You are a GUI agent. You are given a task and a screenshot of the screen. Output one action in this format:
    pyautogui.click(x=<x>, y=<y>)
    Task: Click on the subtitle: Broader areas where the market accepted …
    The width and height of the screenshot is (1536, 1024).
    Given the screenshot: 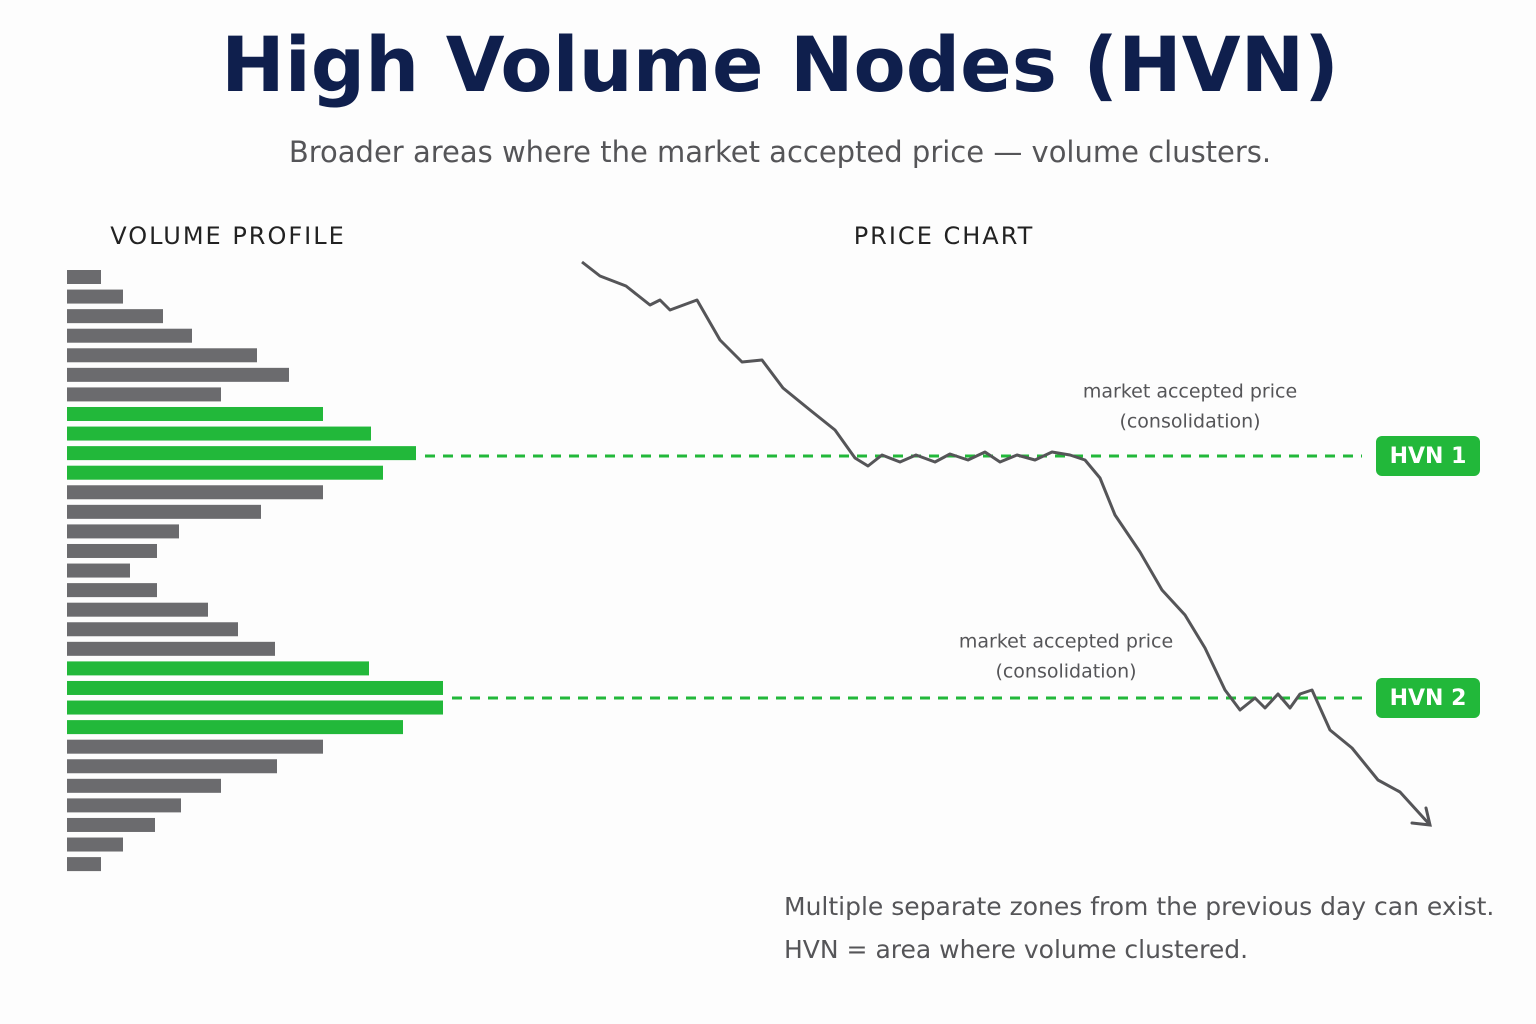 What is the action you would take?
    pyautogui.click(x=780, y=152)
    